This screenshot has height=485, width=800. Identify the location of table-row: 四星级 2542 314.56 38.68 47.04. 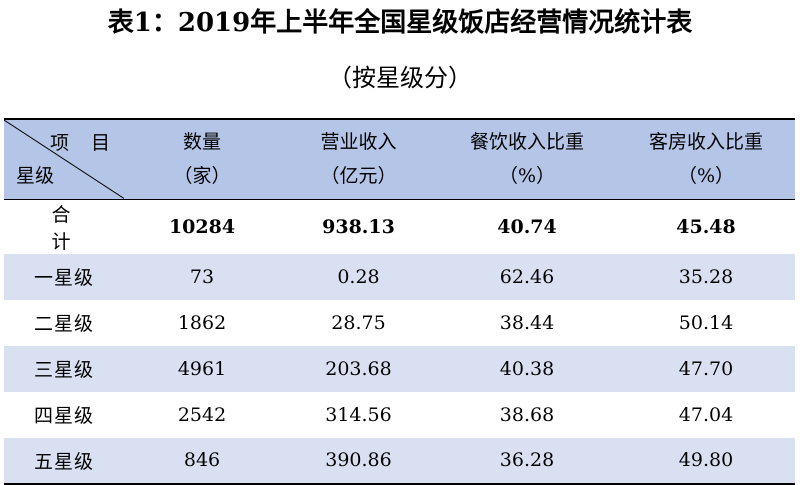
(399, 415).